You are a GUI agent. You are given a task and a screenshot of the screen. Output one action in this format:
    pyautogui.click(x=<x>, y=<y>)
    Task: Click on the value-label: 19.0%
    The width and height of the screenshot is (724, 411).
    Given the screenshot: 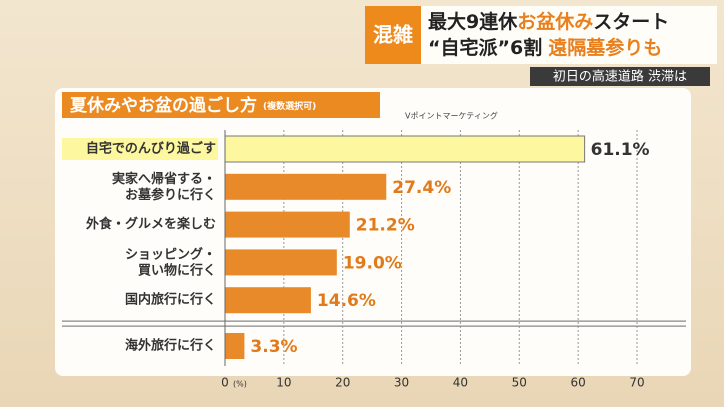 What is the action you would take?
    pyautogui.click(x=372, y=263)
    